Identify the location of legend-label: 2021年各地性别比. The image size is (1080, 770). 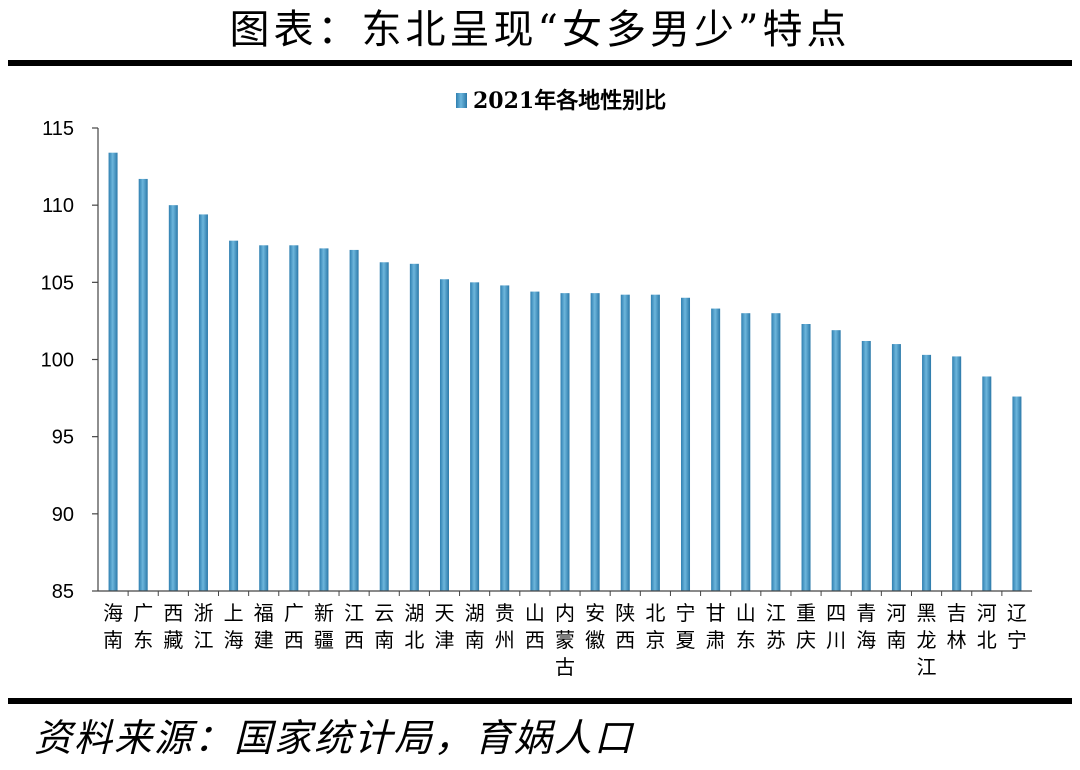
(569, 101).